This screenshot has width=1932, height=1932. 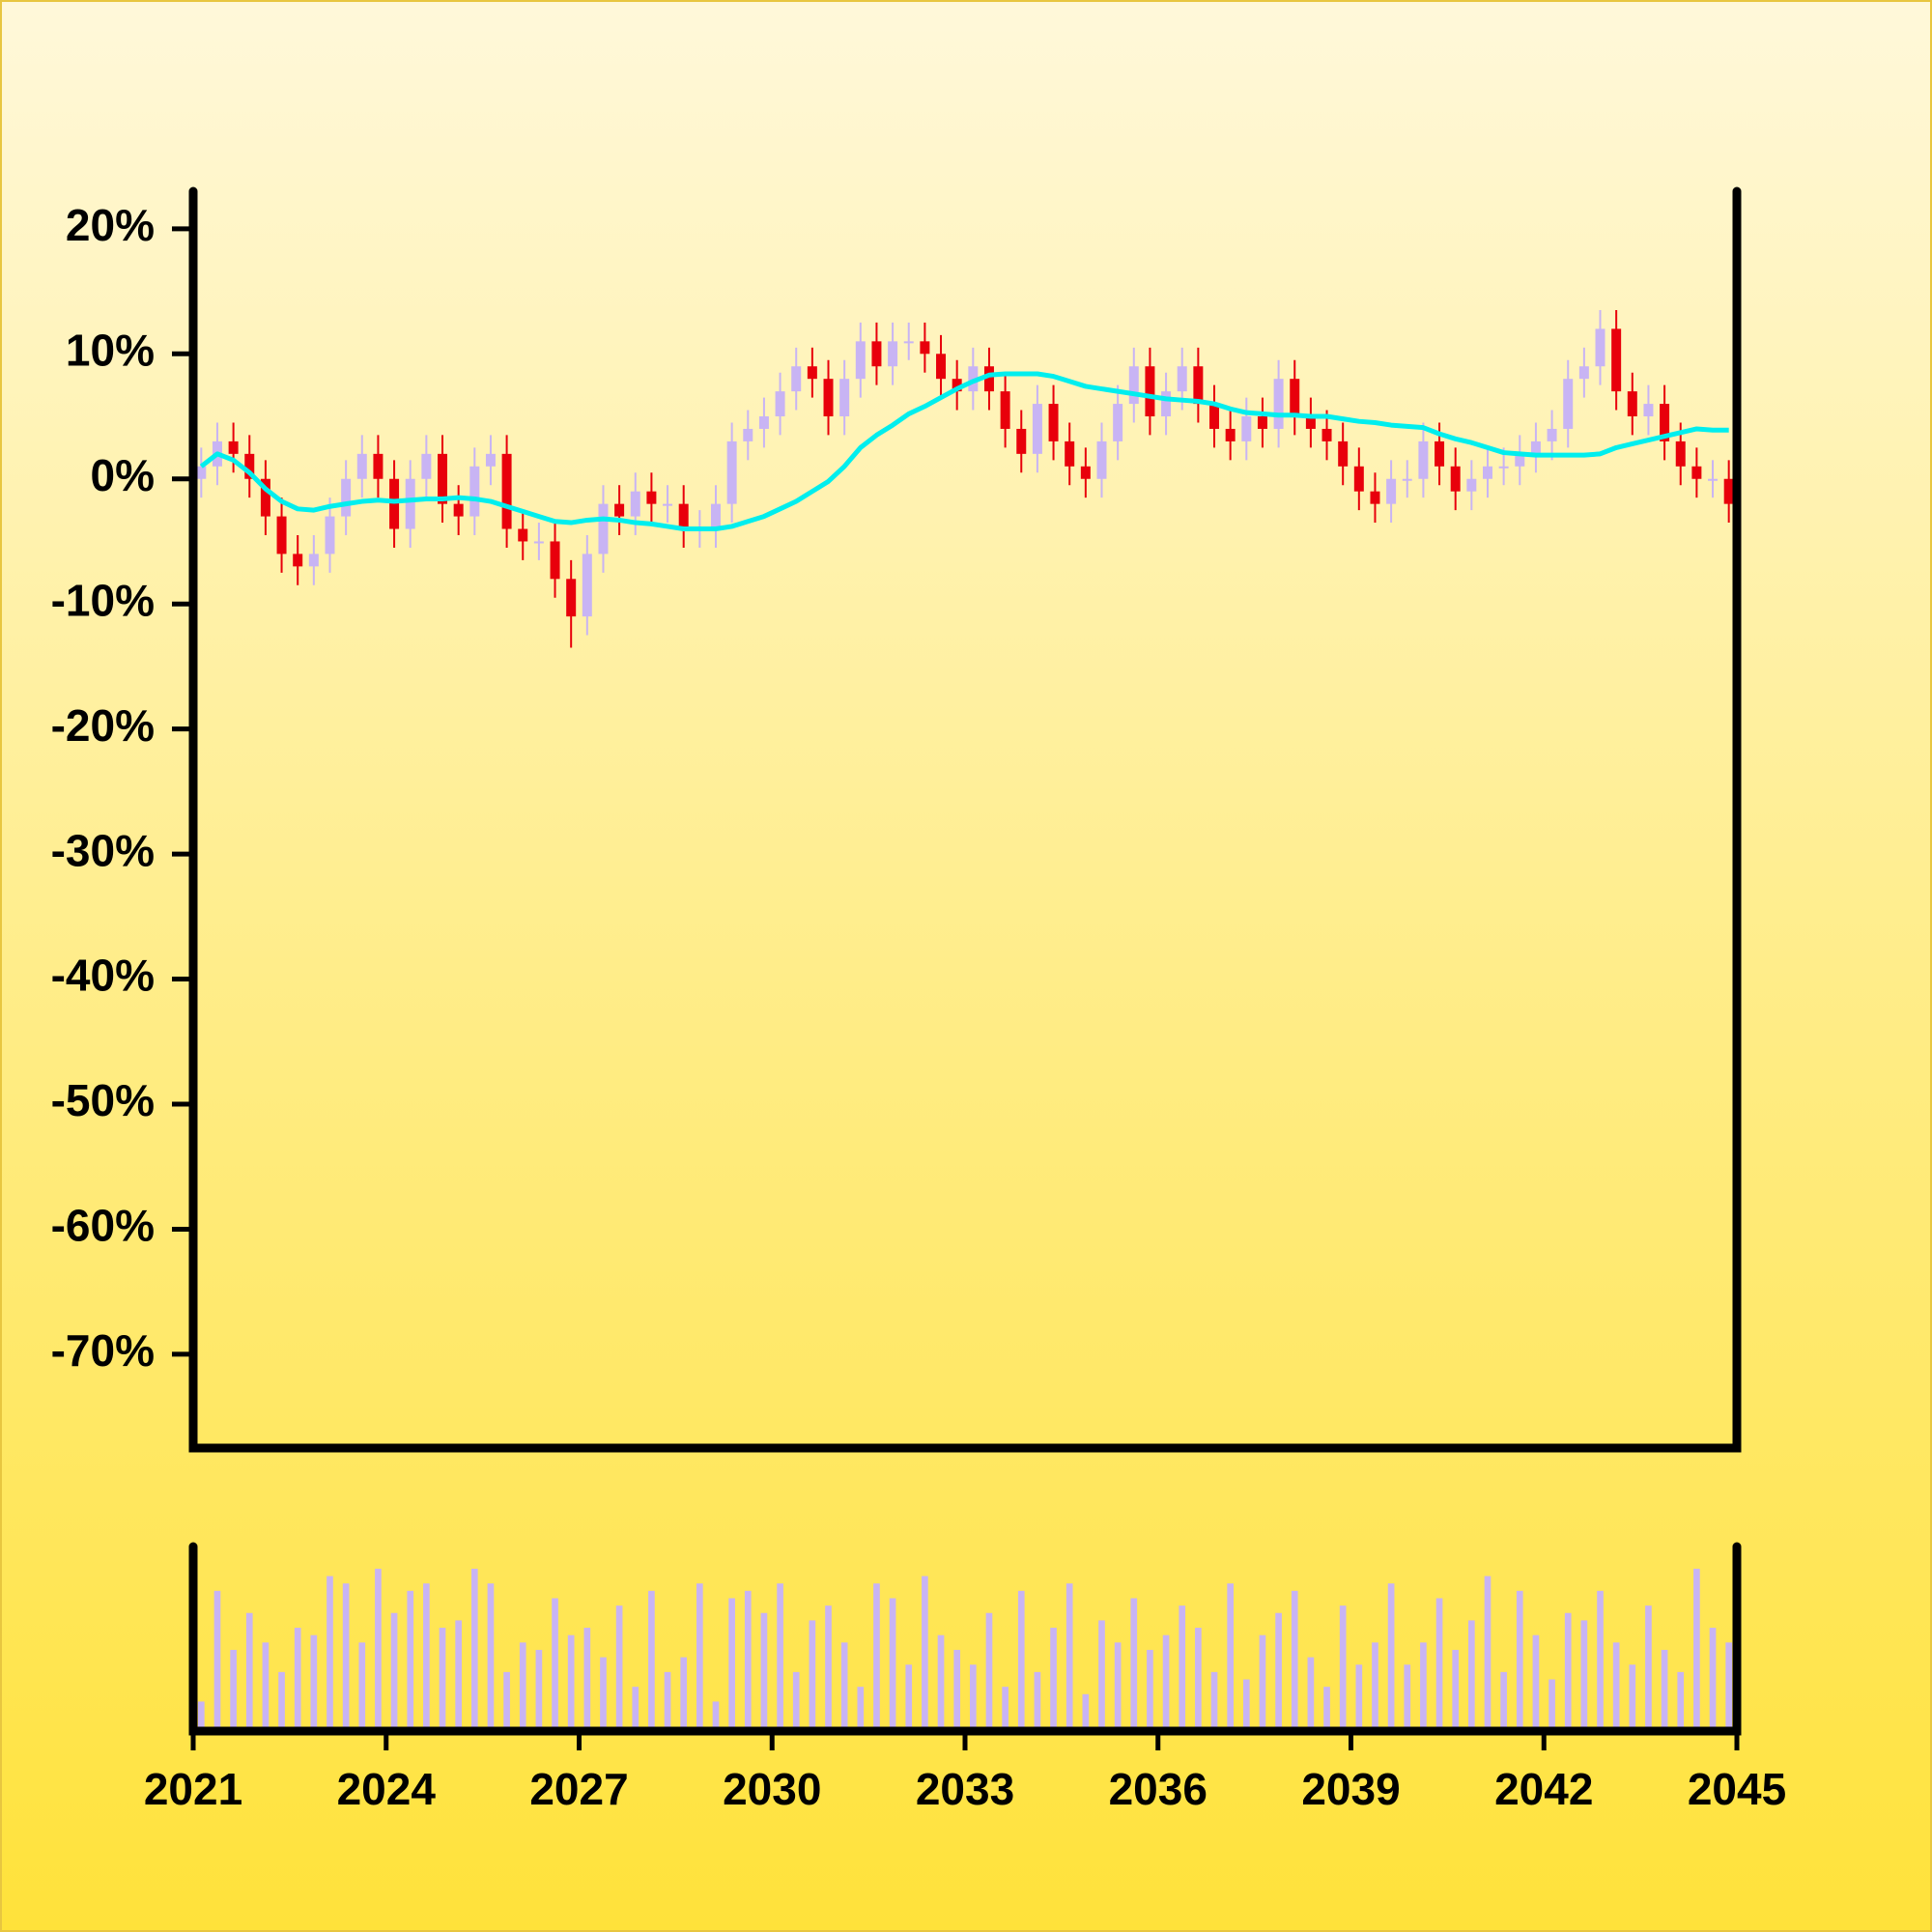 I want to click on y-tick-label: -10%, so click(x=103, y=600).